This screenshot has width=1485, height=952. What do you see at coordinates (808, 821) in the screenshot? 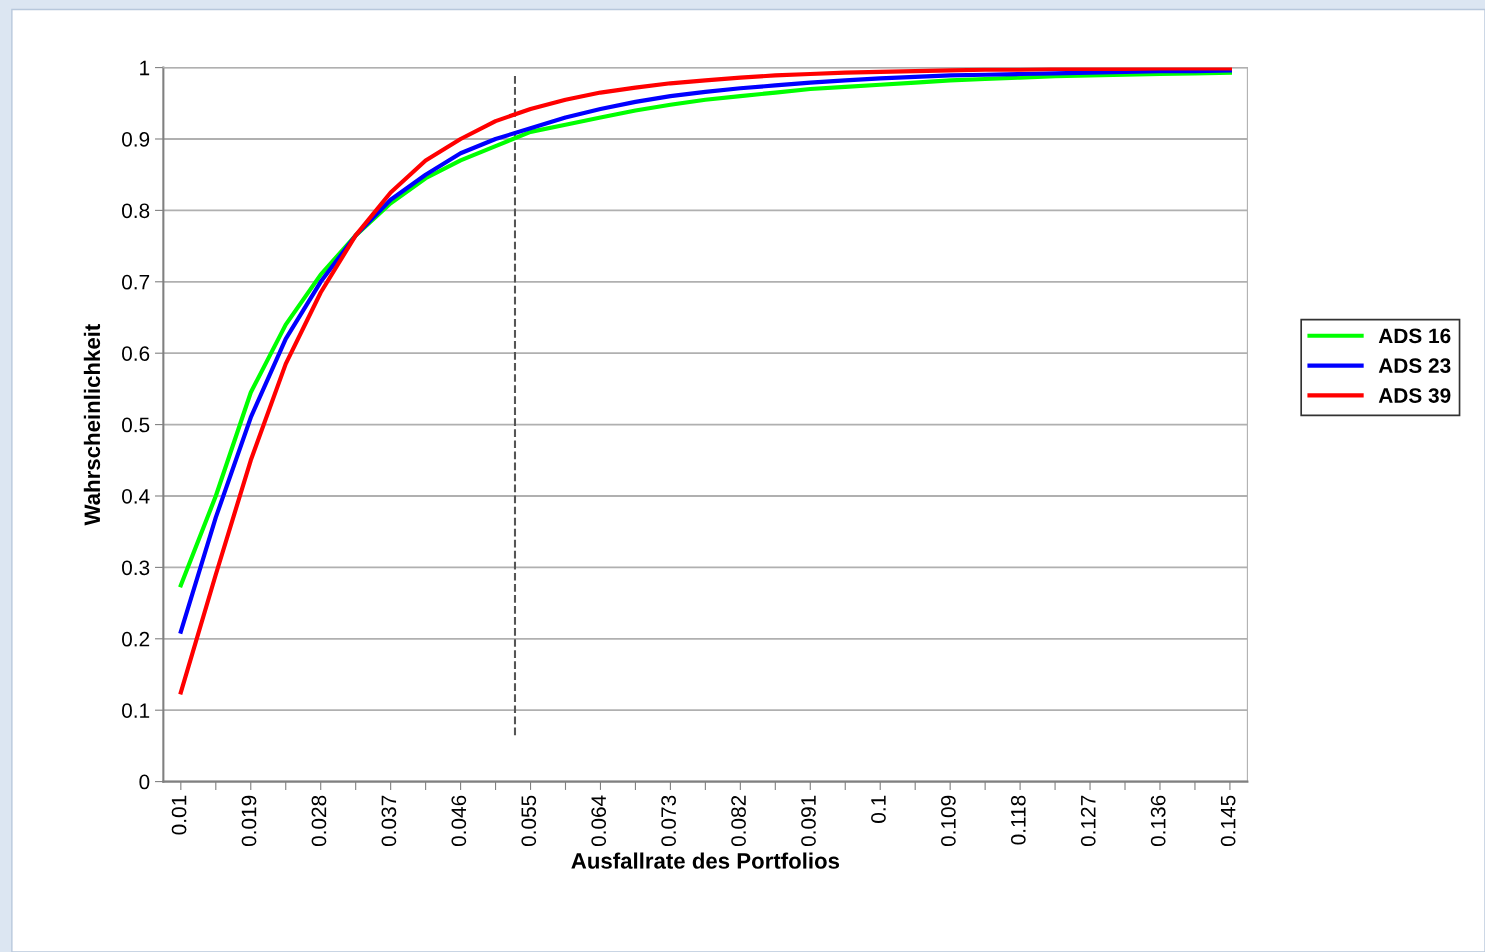
I see `x-tick-label: 0.091` at bounding box center [808, 821].